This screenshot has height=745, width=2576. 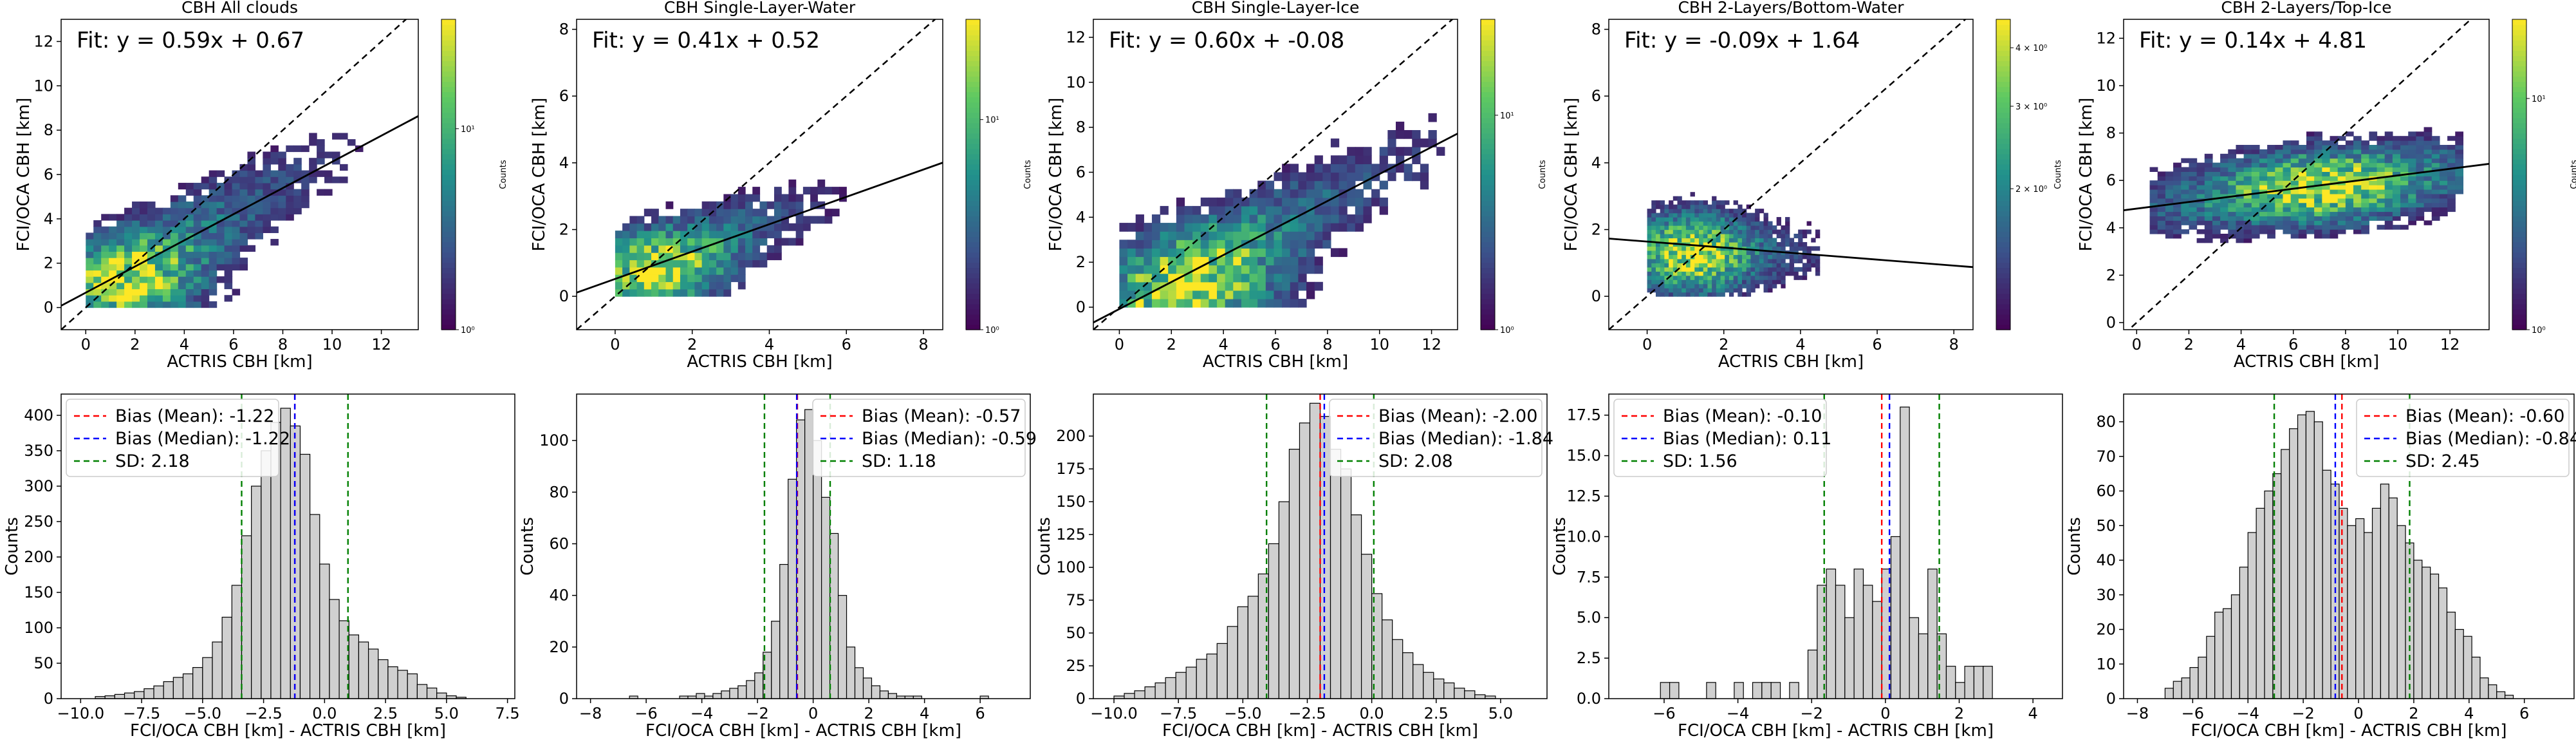 I want to click on x-tick-label: −7.5, so click(x=1178, y=713).